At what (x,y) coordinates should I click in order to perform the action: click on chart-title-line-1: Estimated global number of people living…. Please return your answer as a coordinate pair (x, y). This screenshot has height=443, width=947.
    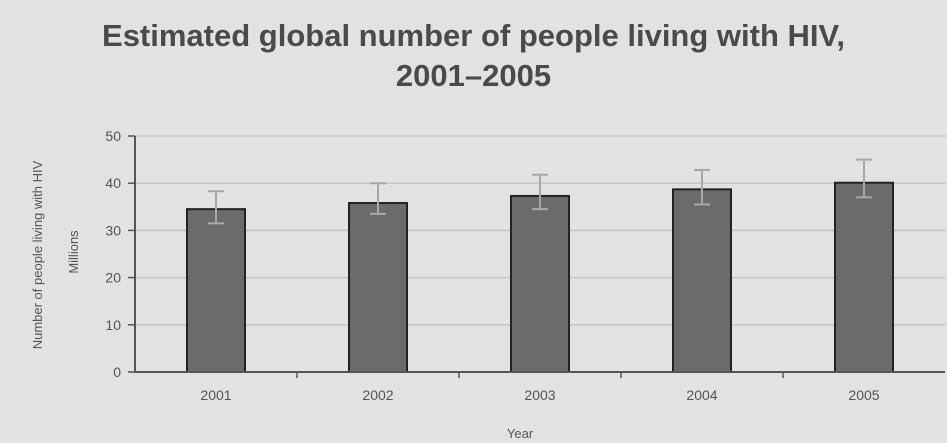
    Looking at the image, I should click on (473, 35).